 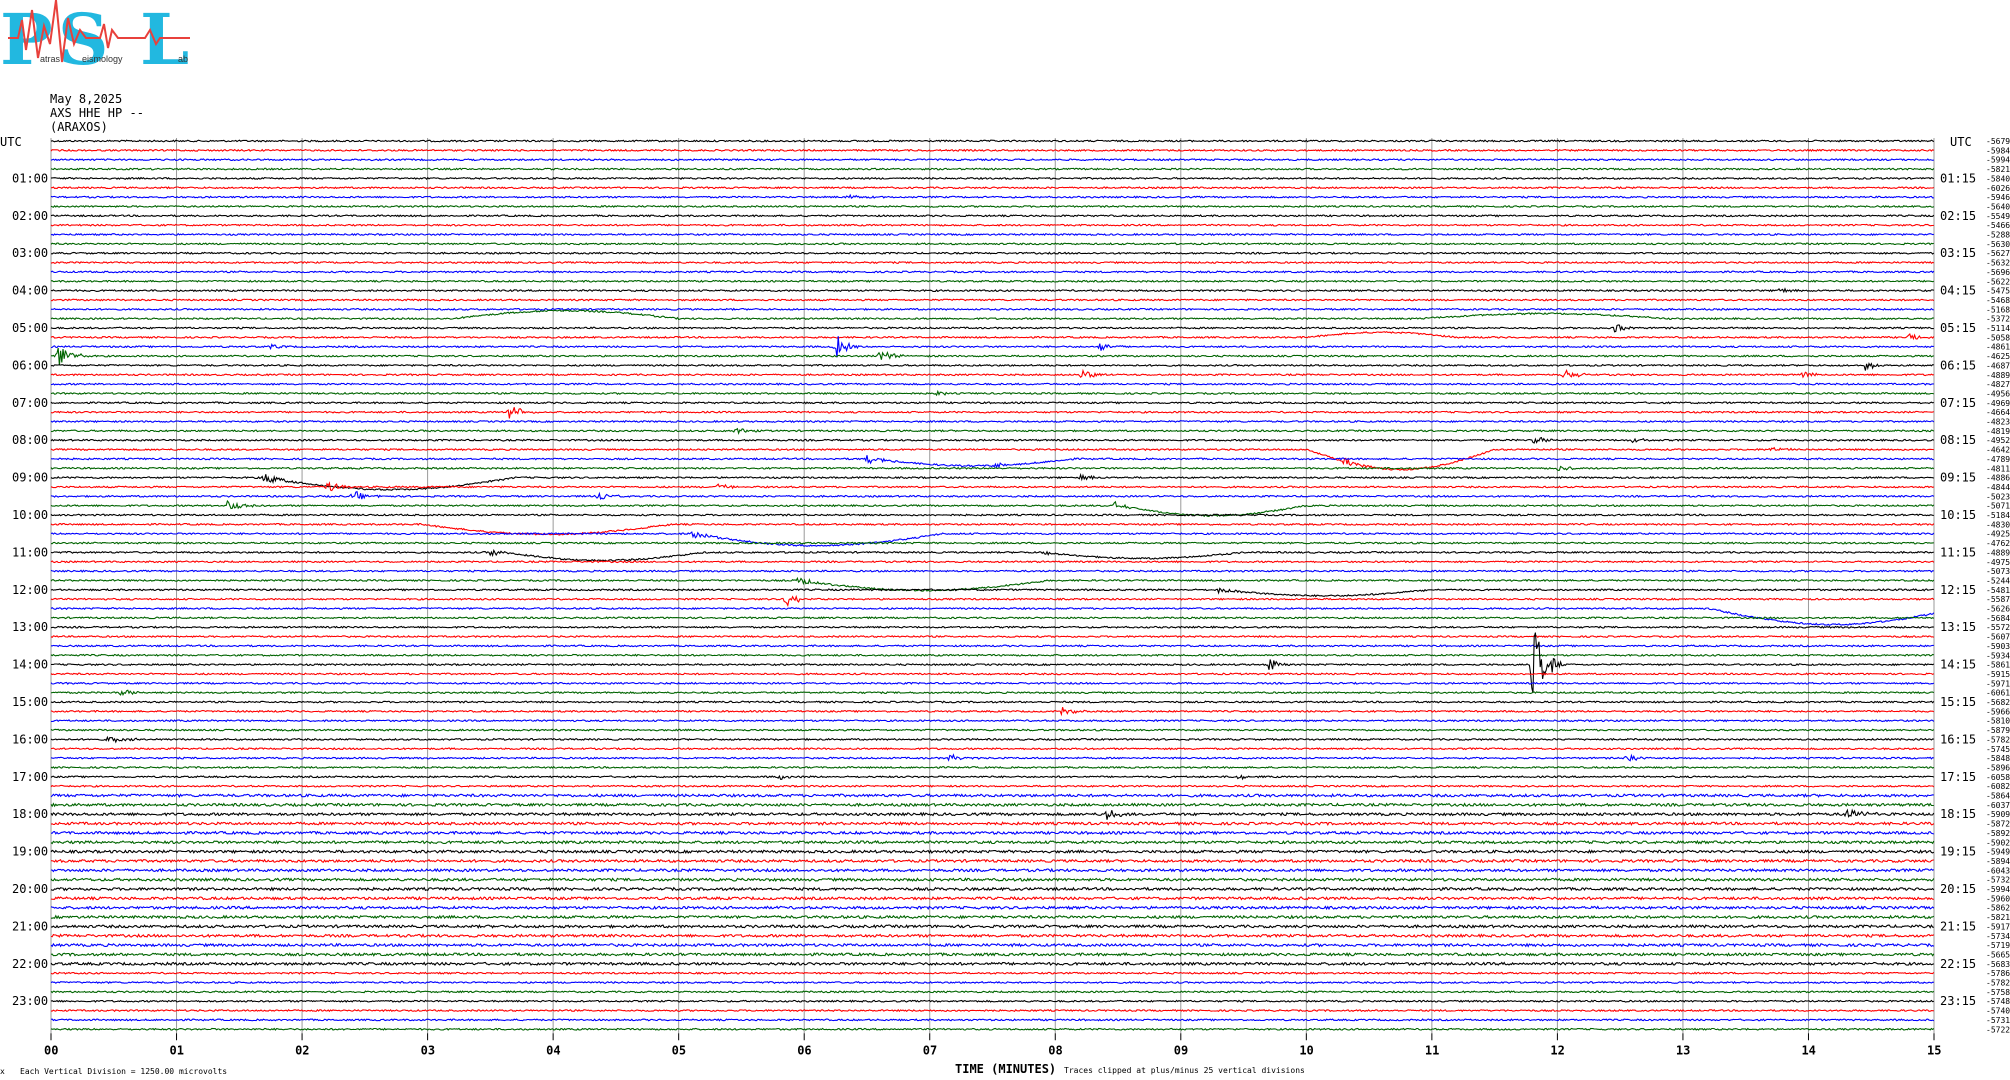 I want to click on offset-label: -4762, so click(x=1998, y=543).